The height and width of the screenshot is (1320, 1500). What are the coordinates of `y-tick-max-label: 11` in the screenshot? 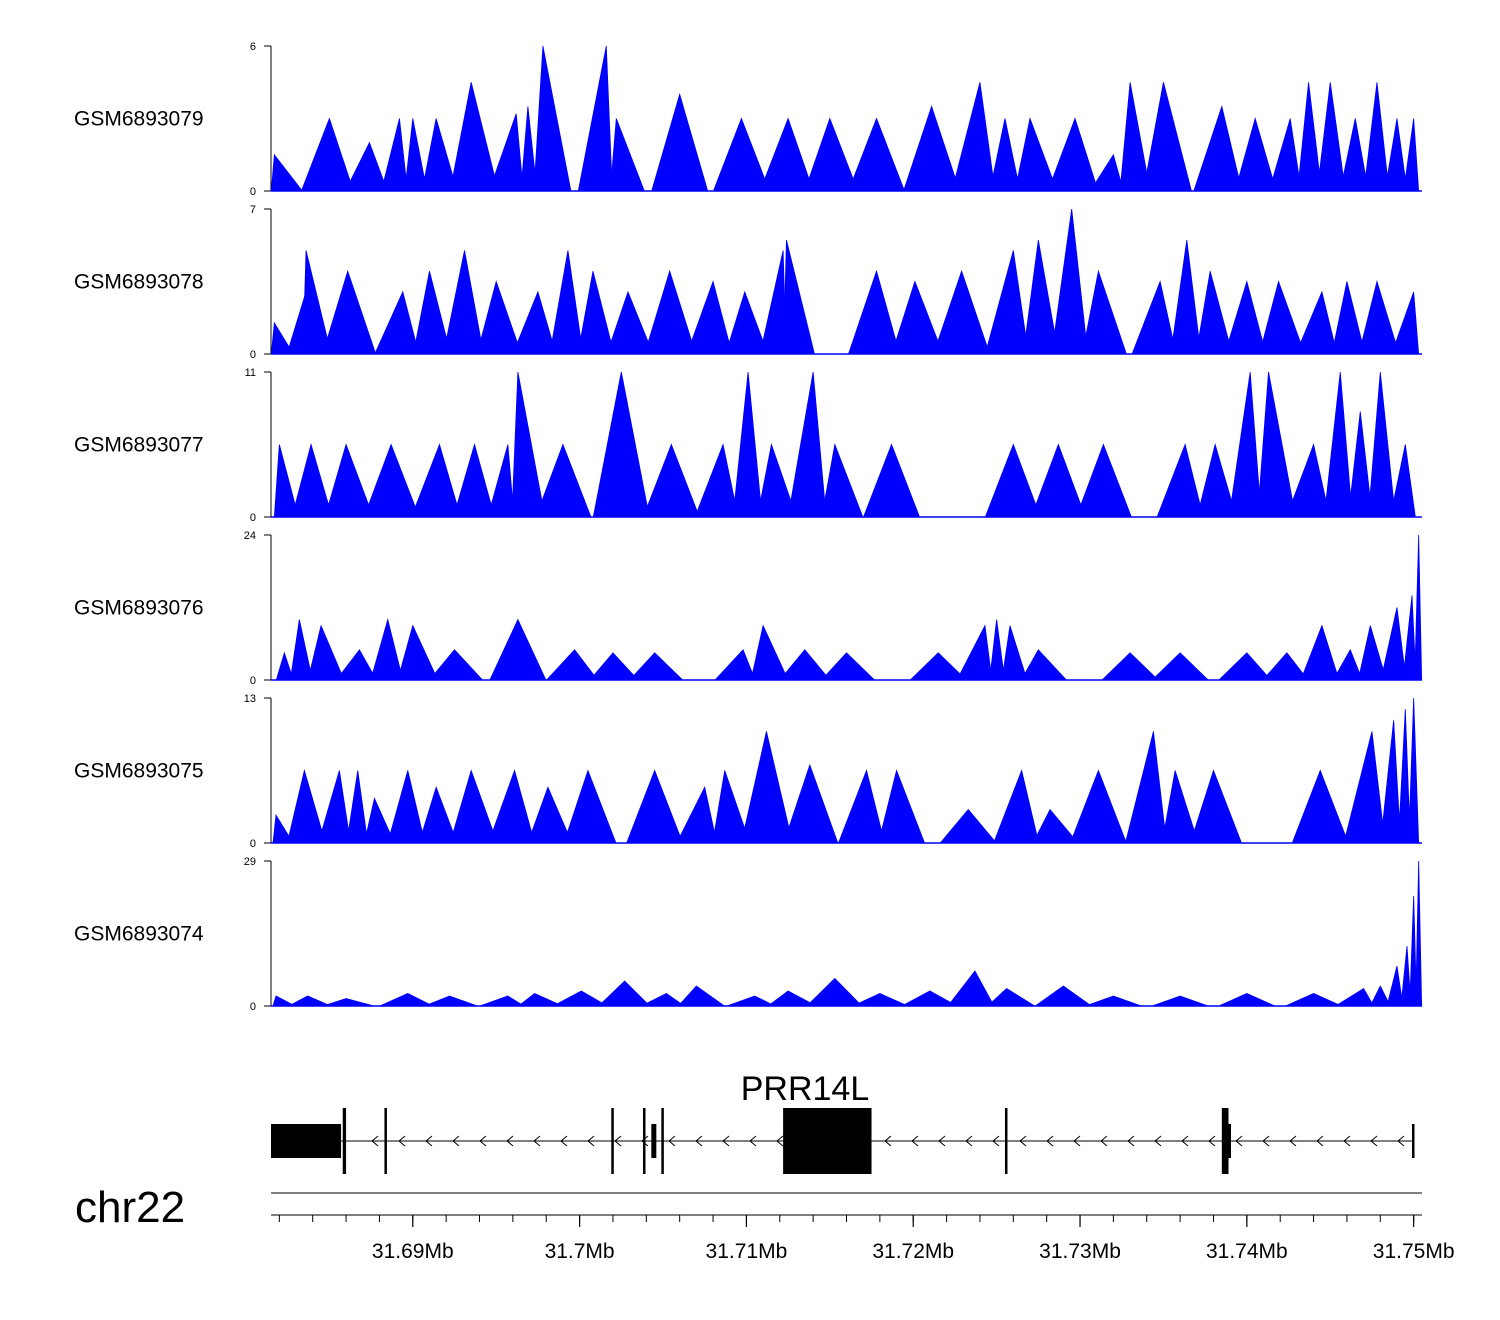 It's located at (250, 373).